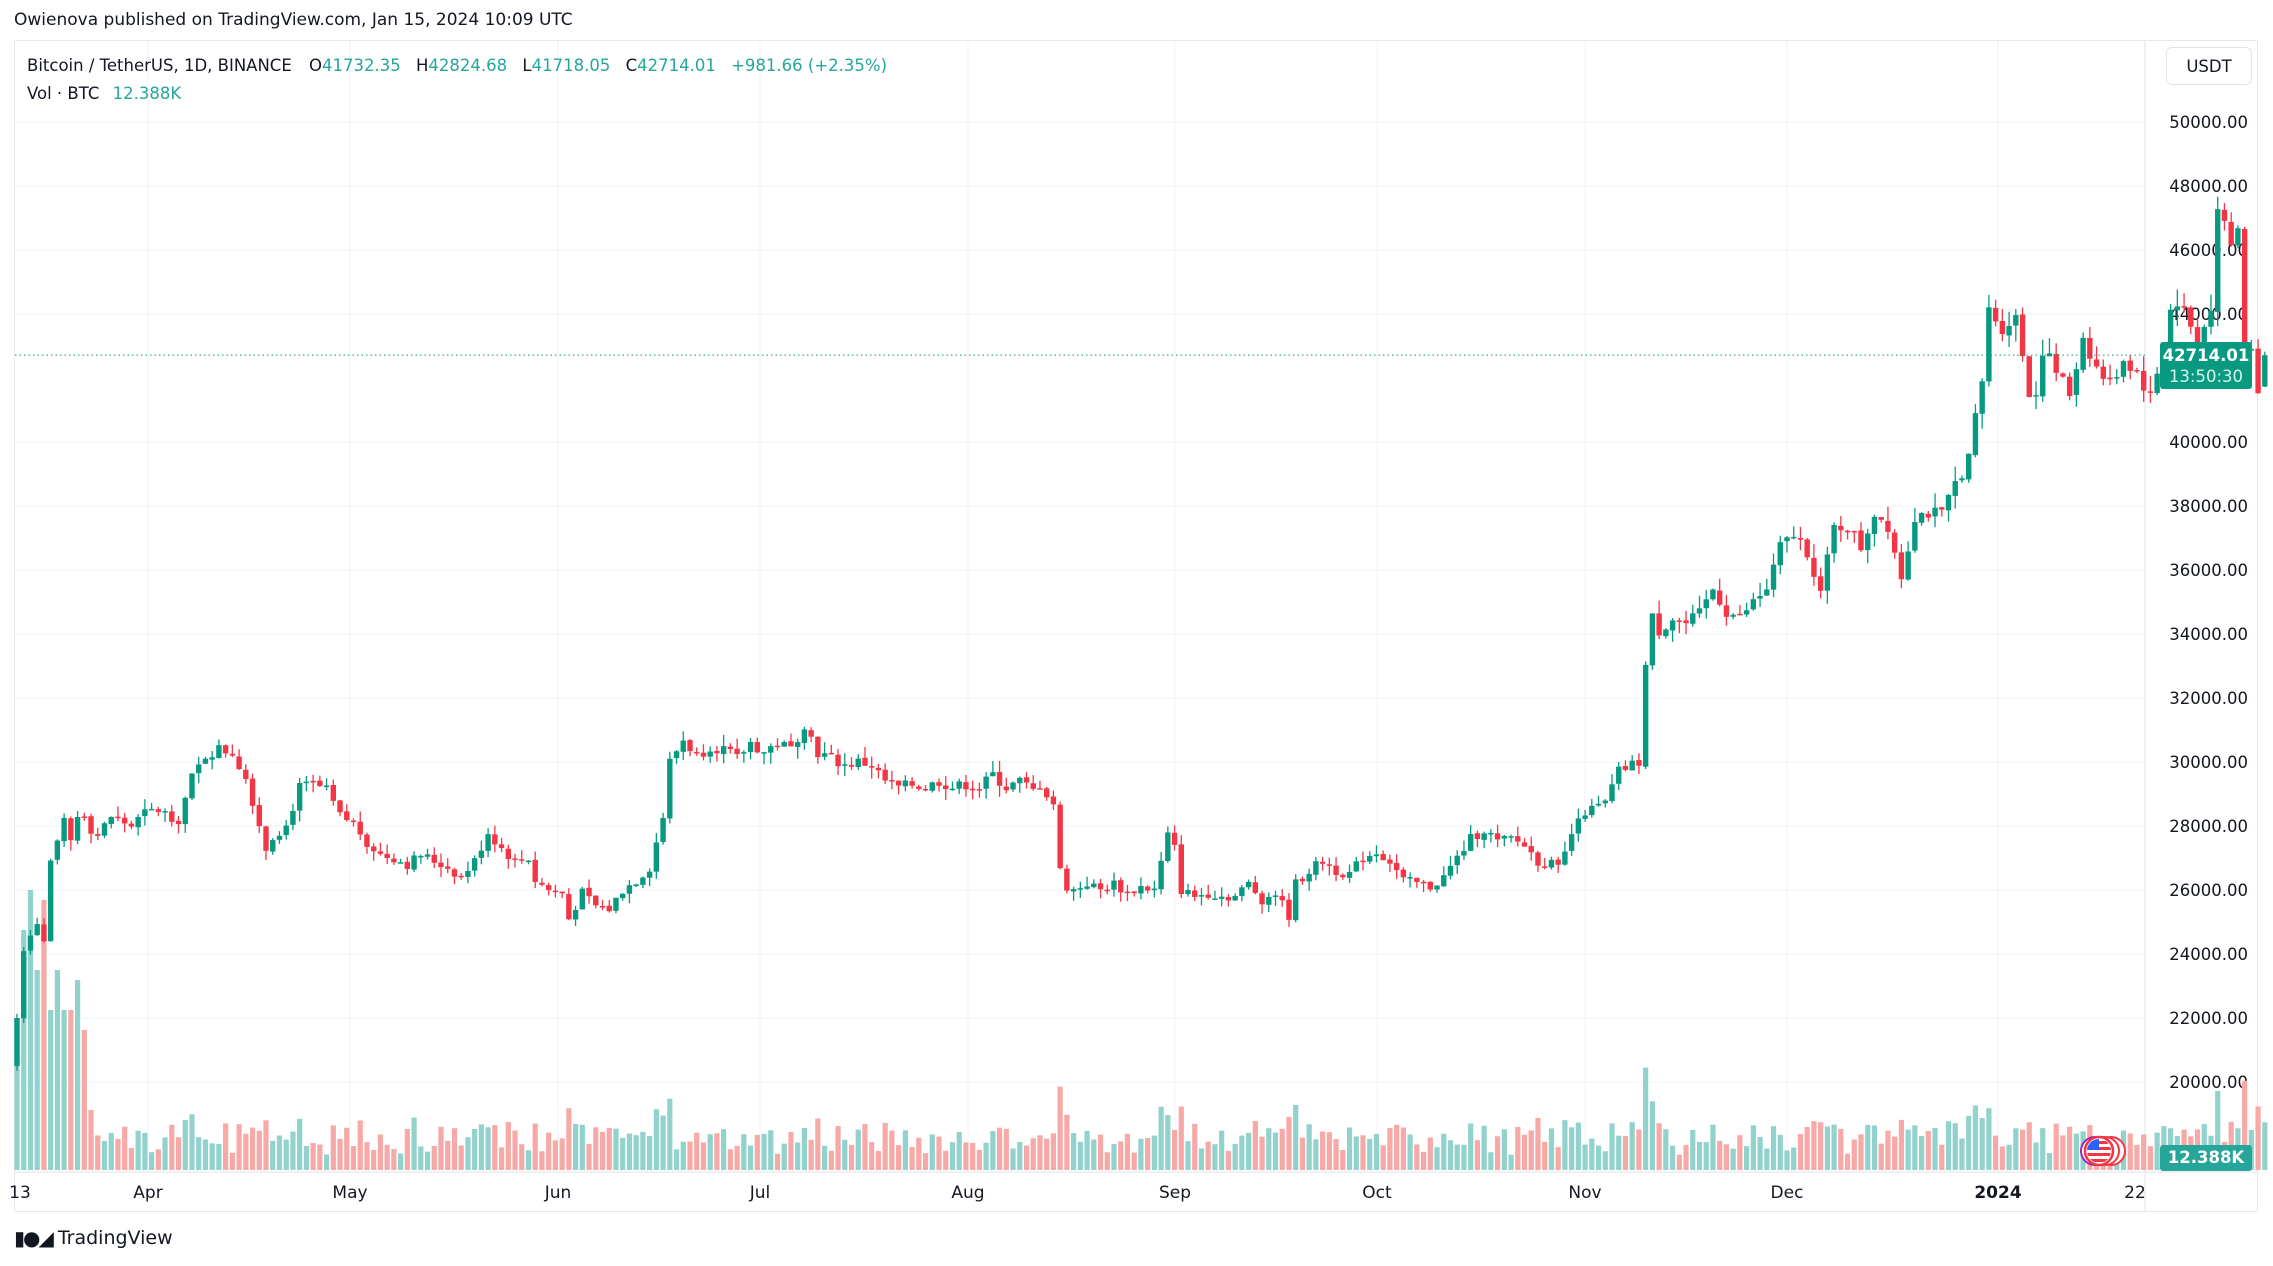 This screenshot has height=1266, width=2273. I want to click on open-label: O, so click(316, 65).